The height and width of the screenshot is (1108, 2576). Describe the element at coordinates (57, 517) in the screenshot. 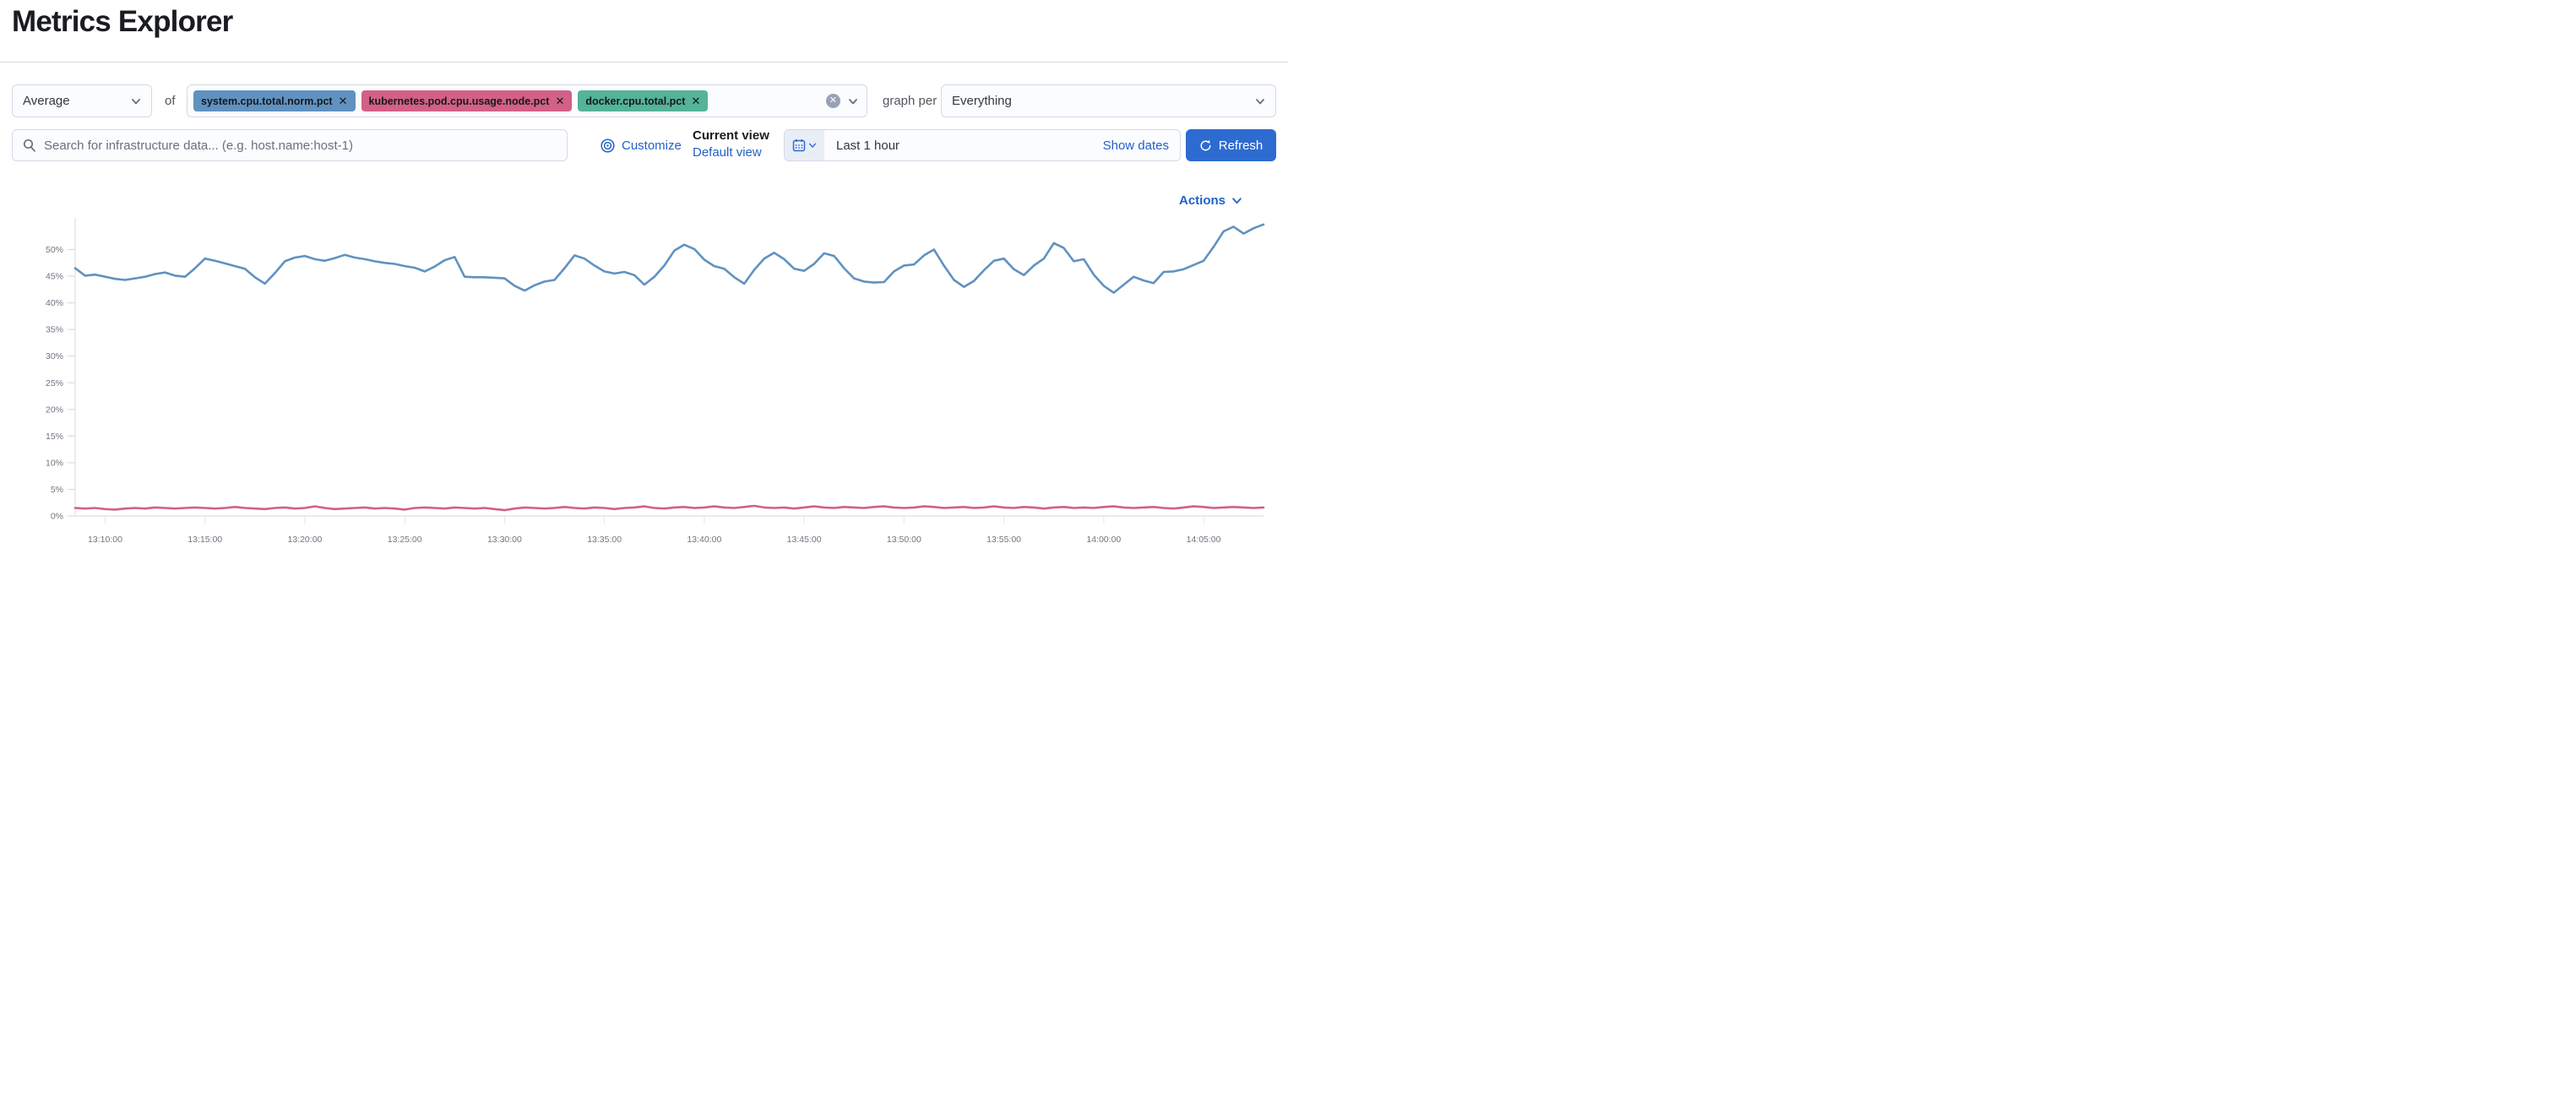

I see `y-axis-label: 0%` at that location.